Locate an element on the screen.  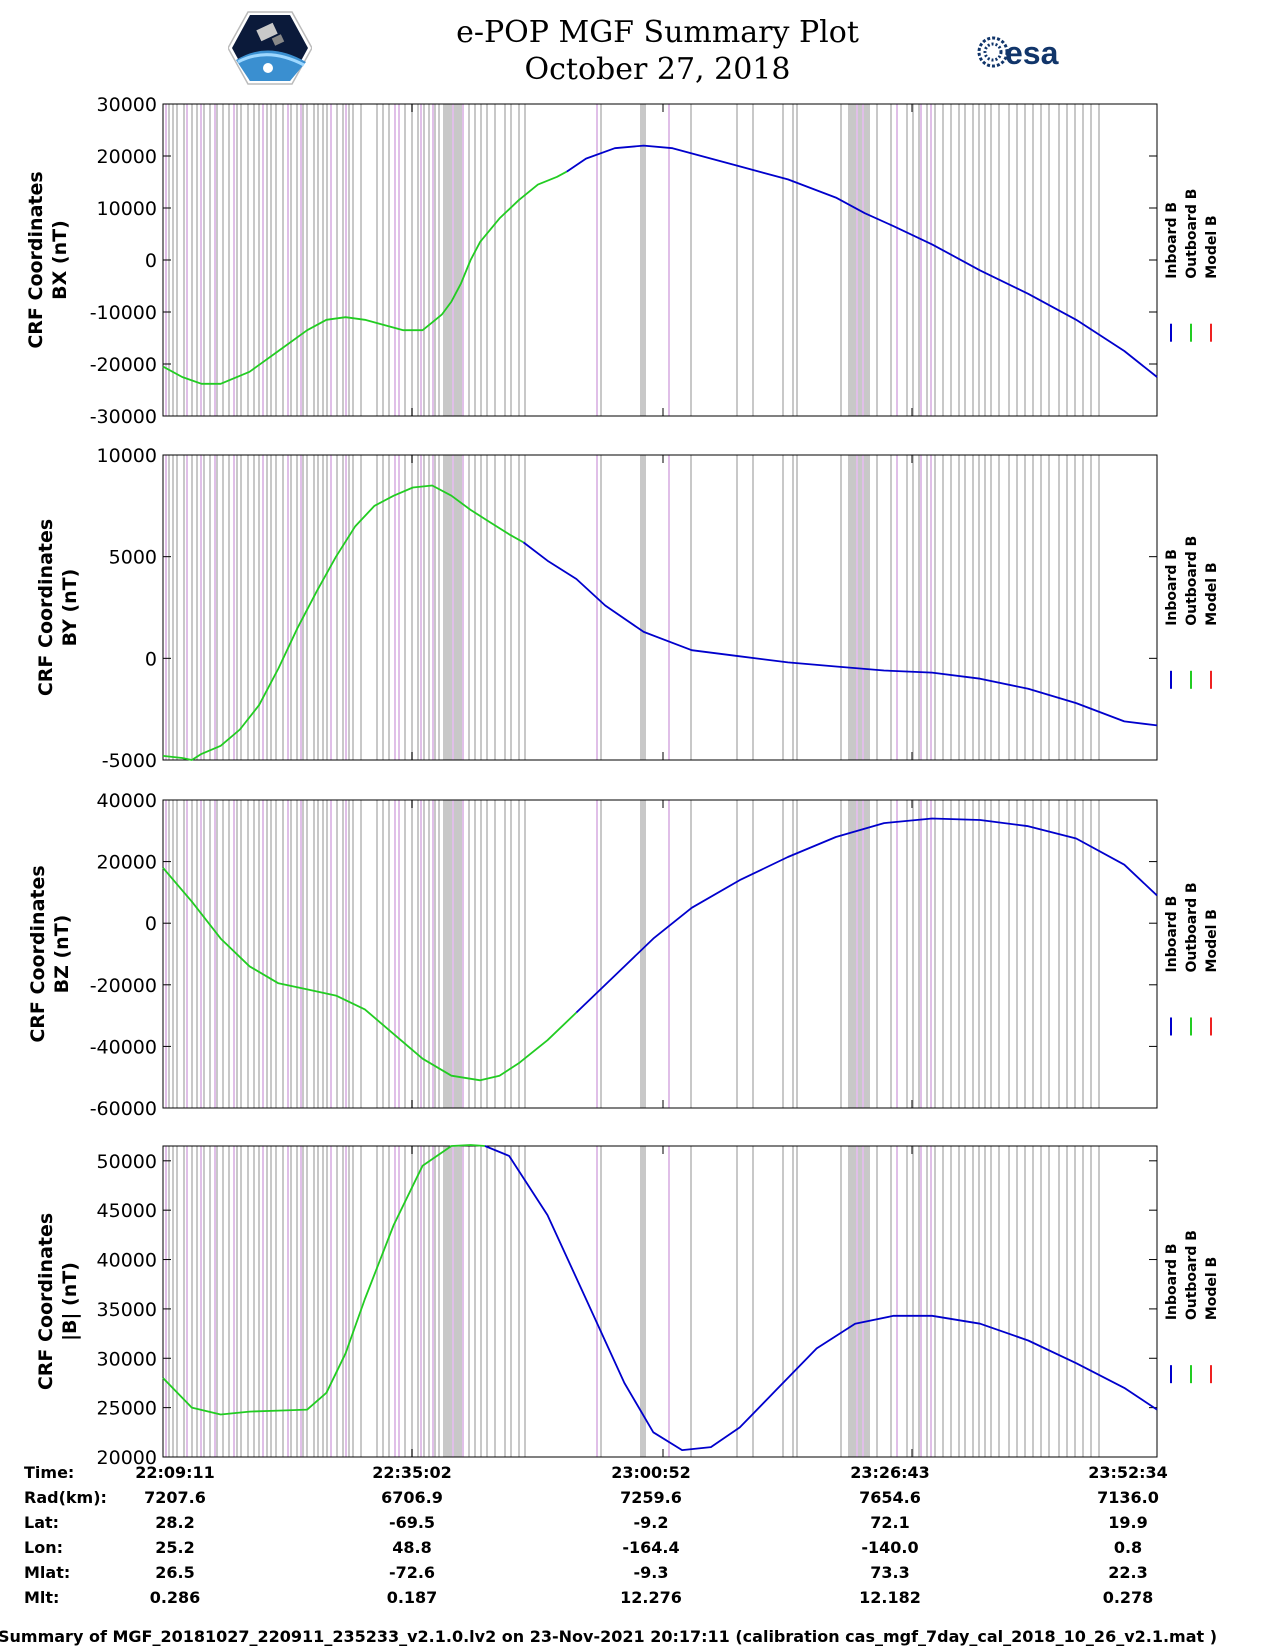
y-tick-label: -10000 is located at coordinates (123, 313).